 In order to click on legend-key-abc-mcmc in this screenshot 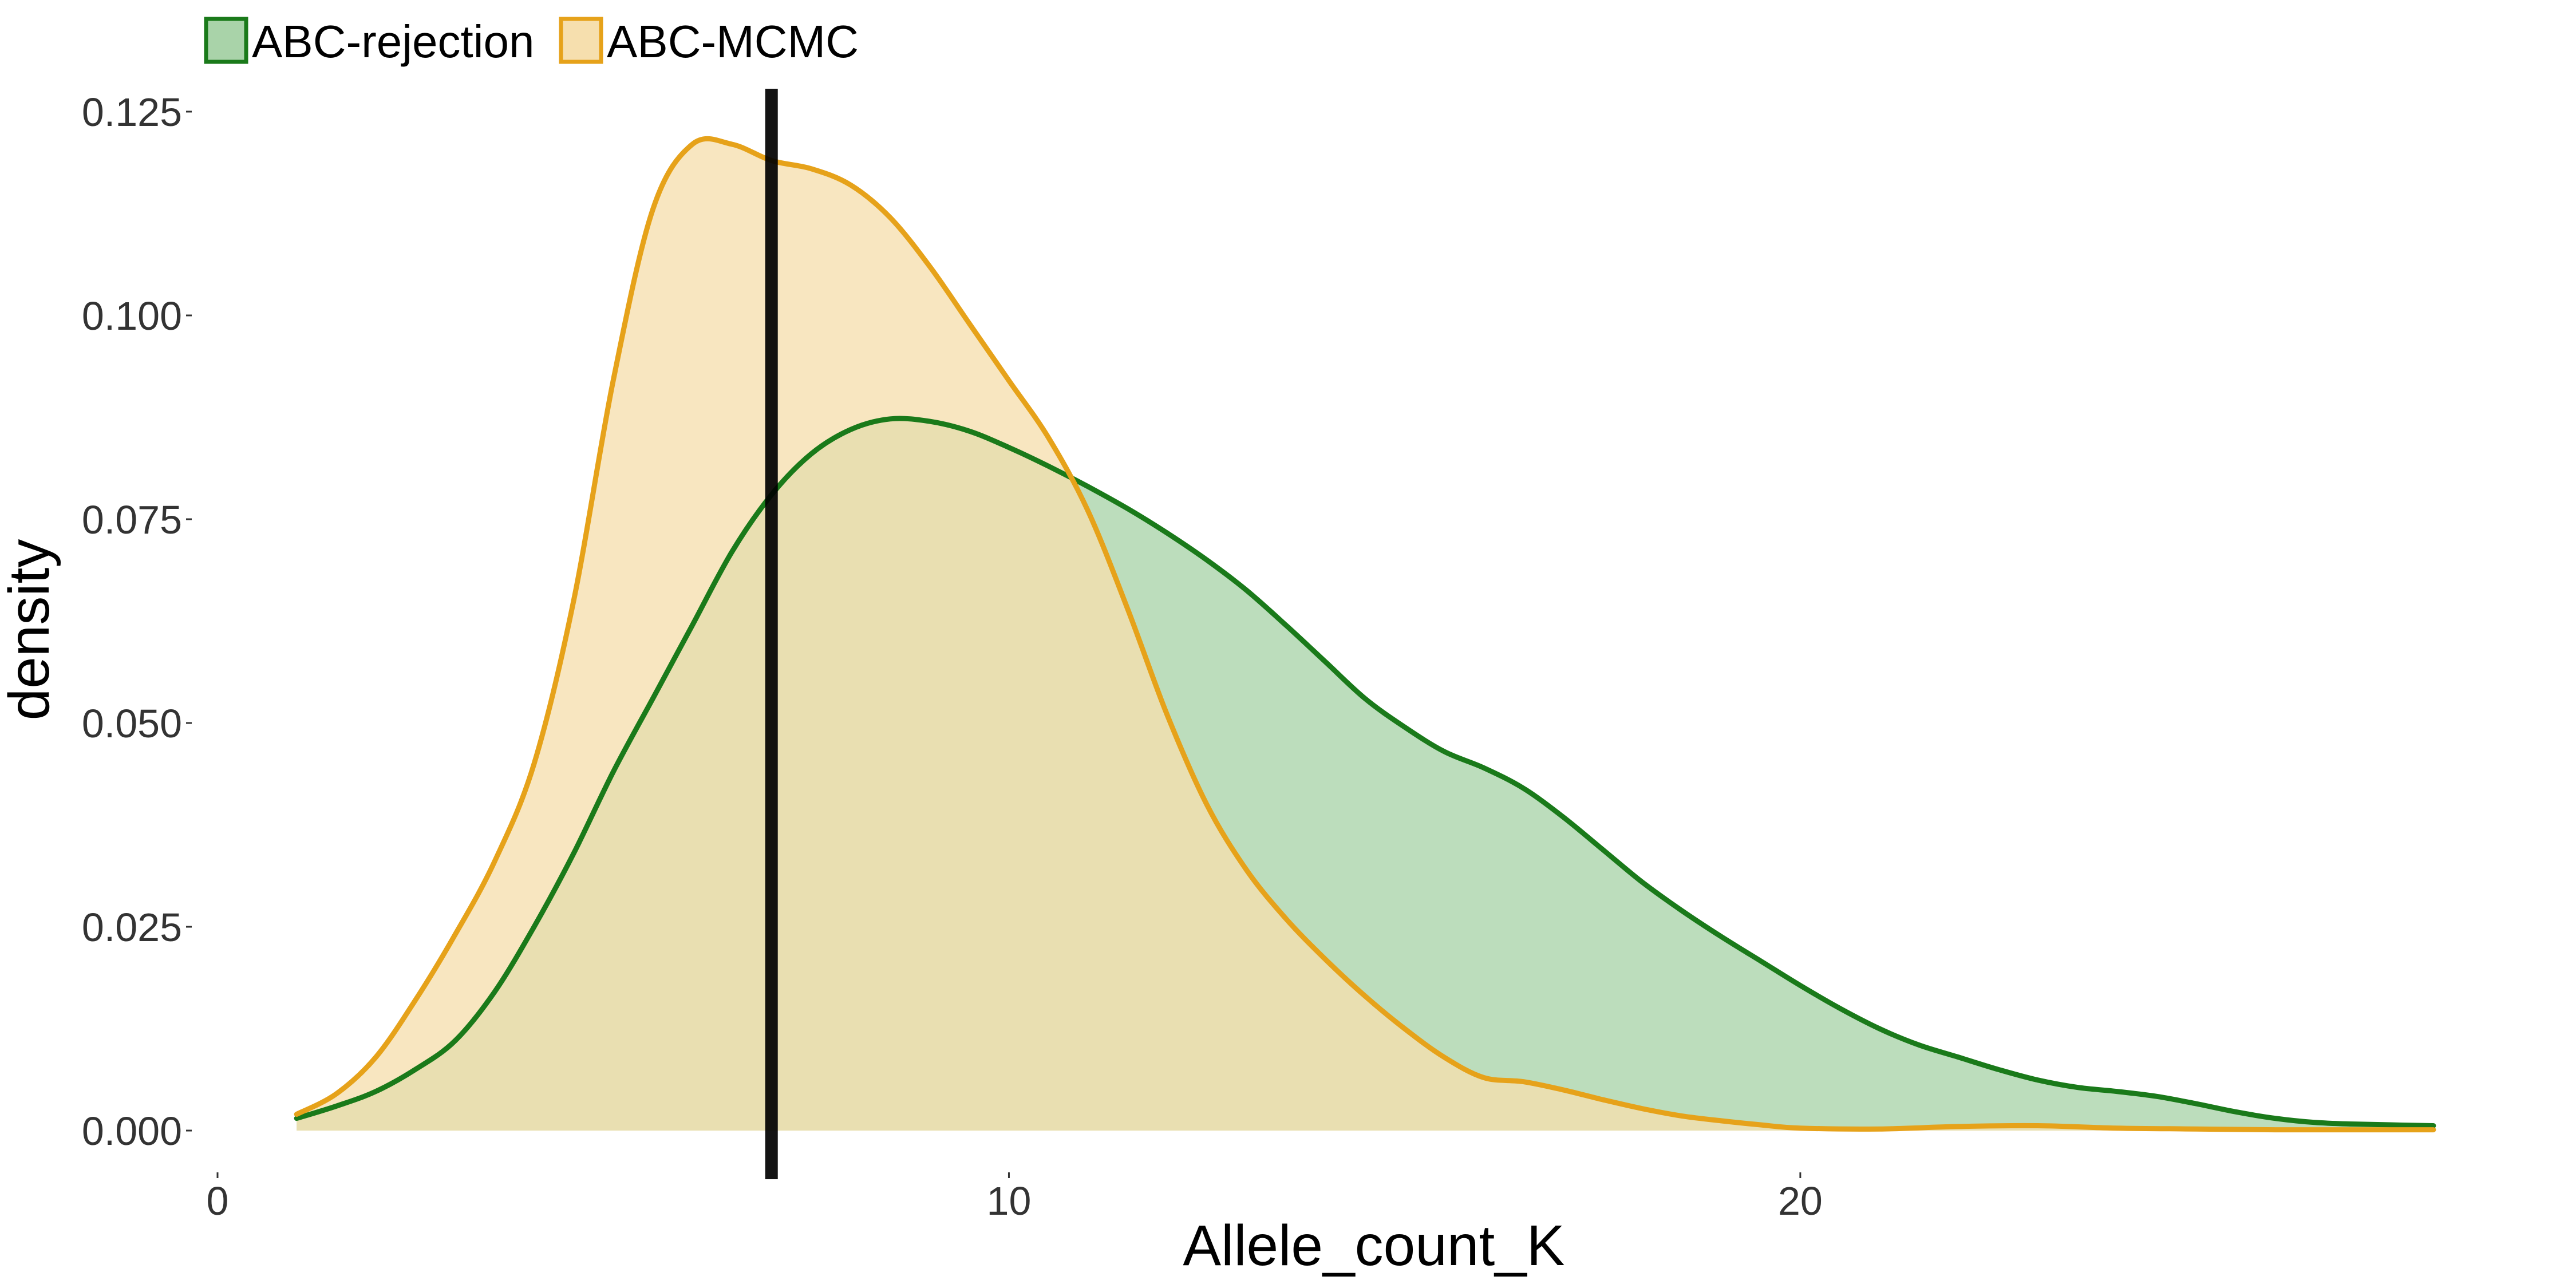, I will do `click(581, 40)`.